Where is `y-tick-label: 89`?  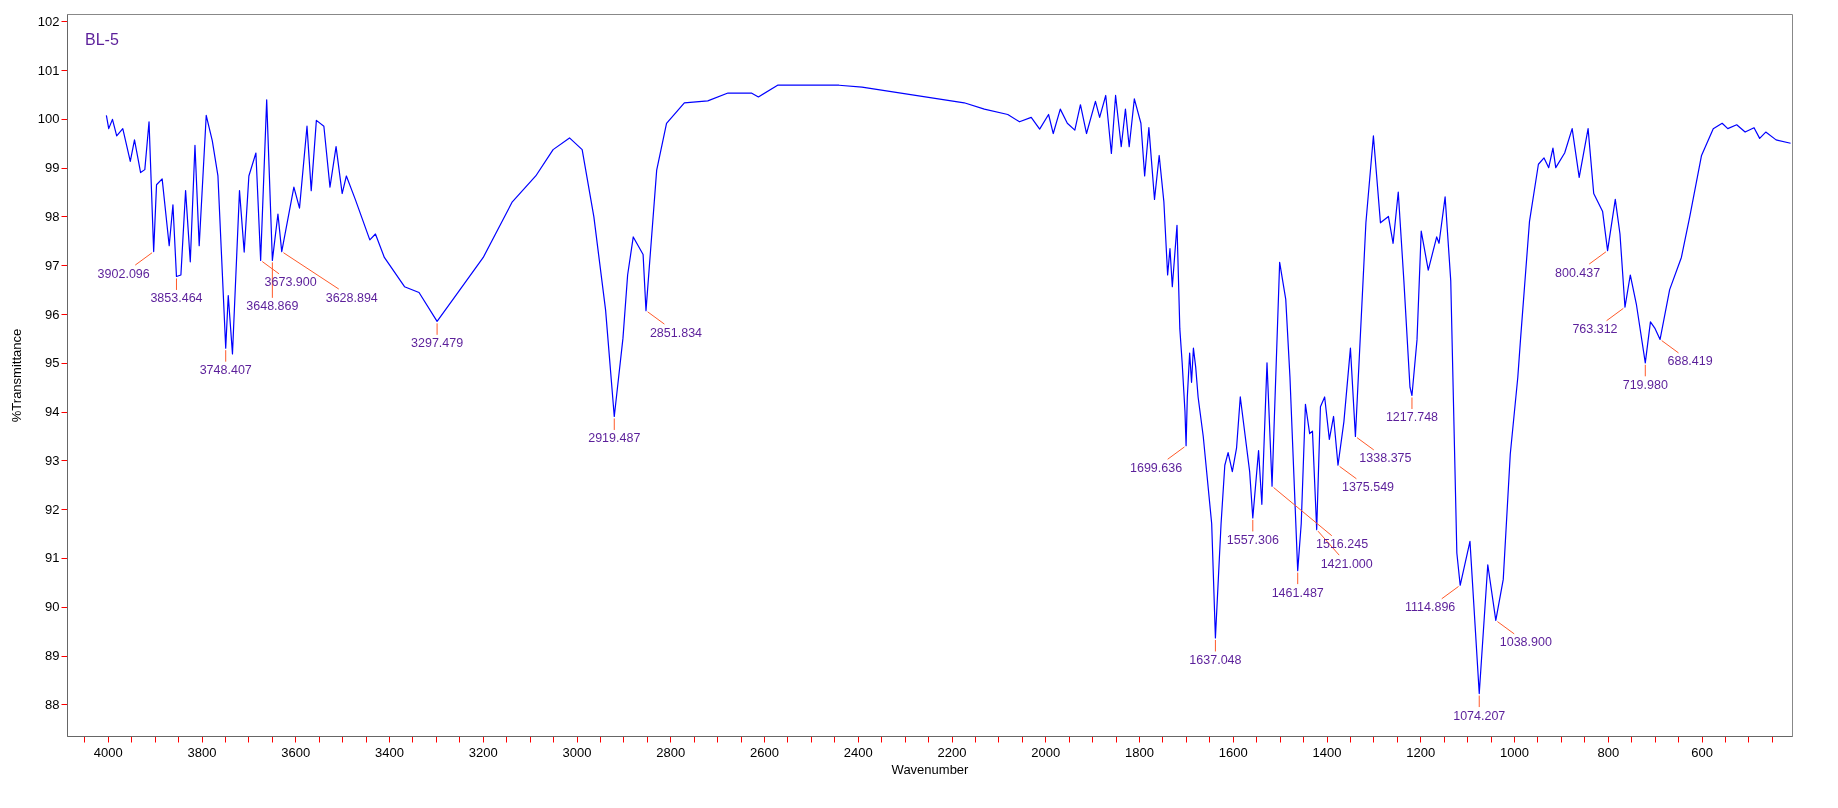
y-tick-label: 89 is located at coordinates (52, 656).